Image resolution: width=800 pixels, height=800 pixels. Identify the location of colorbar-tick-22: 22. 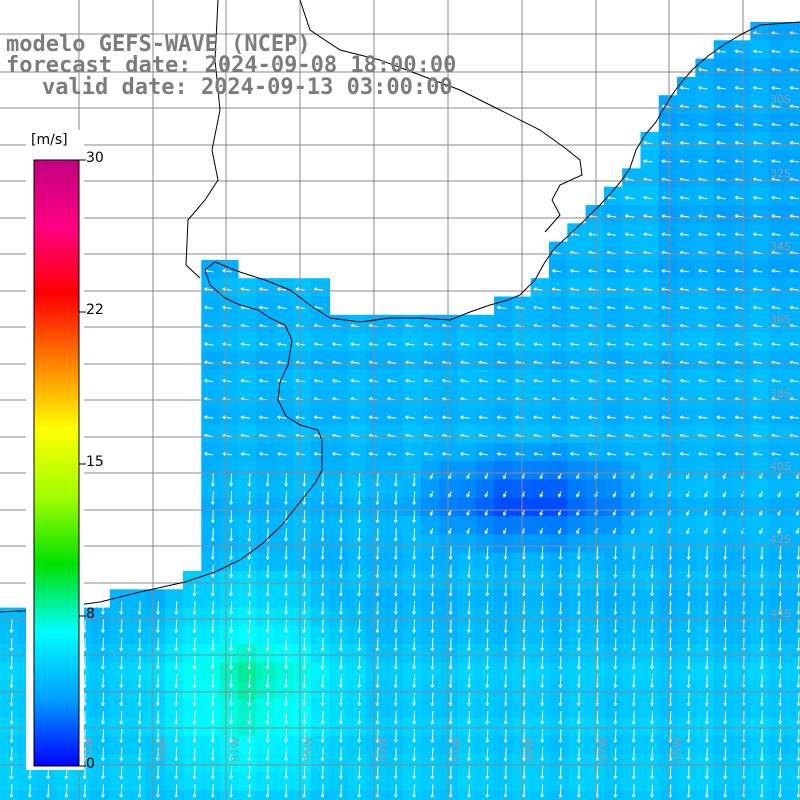
(95, 310).